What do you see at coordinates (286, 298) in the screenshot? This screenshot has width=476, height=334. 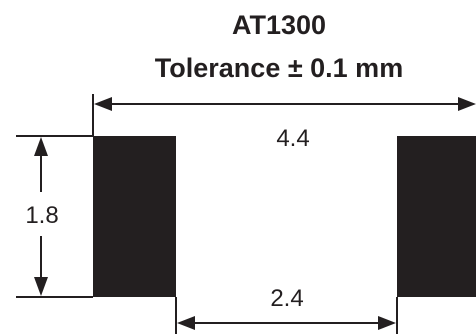 I see `gap-width-label: 2.4` at bounding box center [286, 298].